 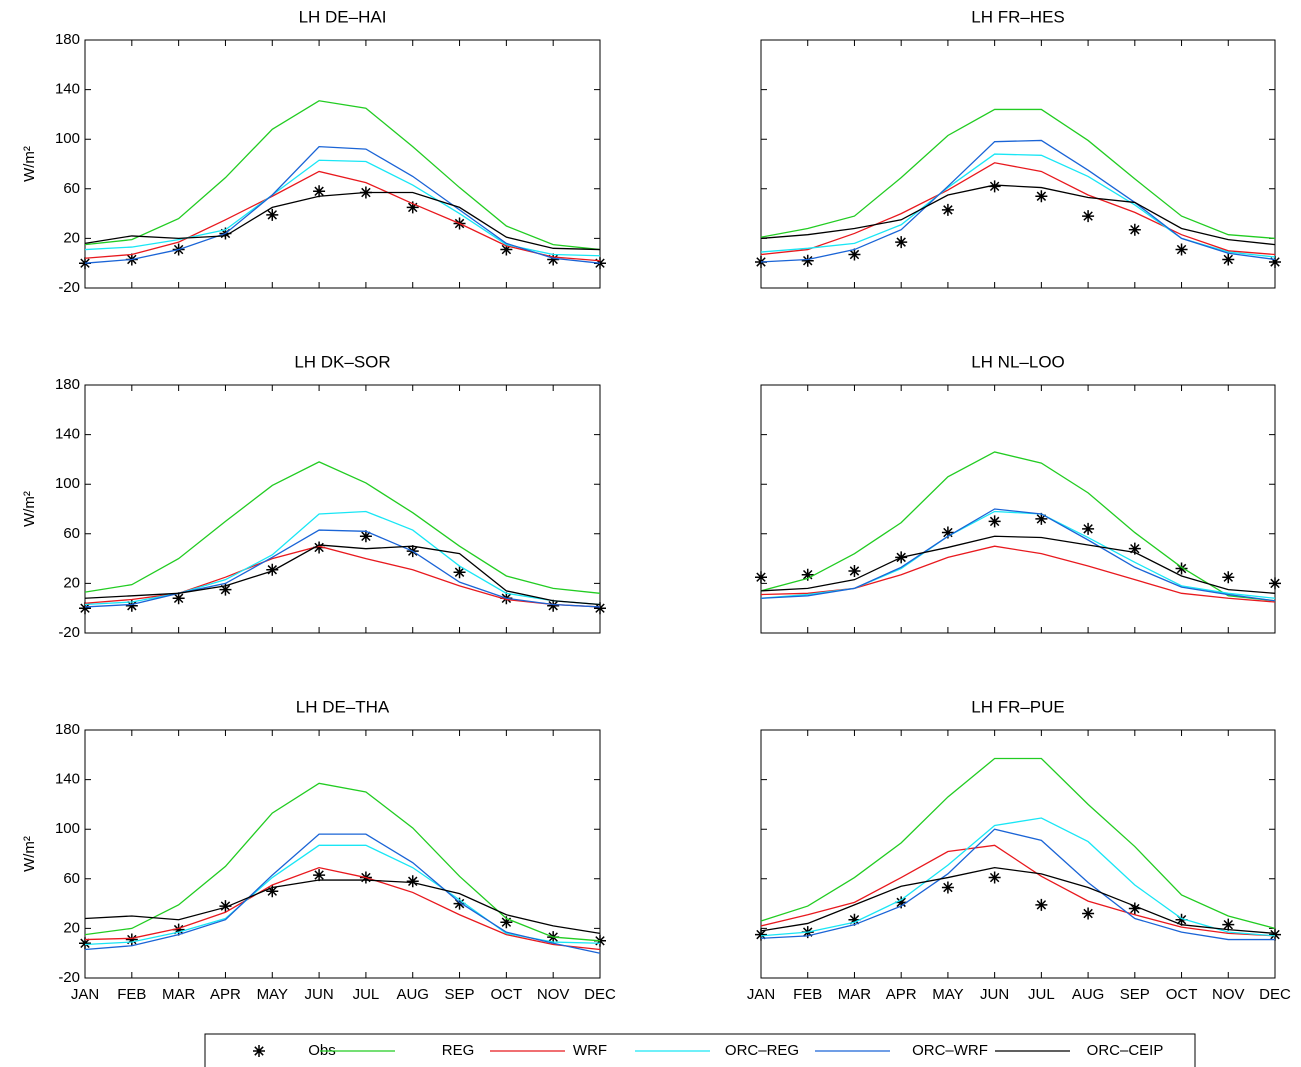 I want to click on x-tick-label: FEB, so click(x=807, y=994).